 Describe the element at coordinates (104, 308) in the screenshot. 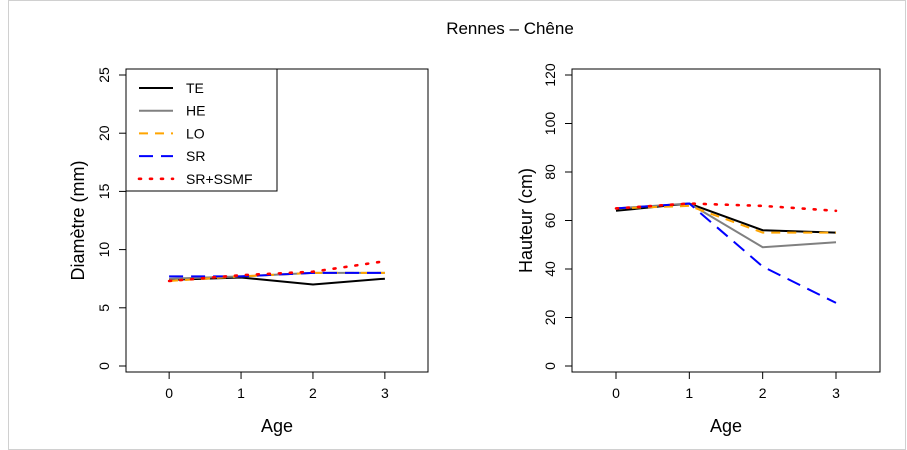

I see `y-tick-label: 5` at that location.